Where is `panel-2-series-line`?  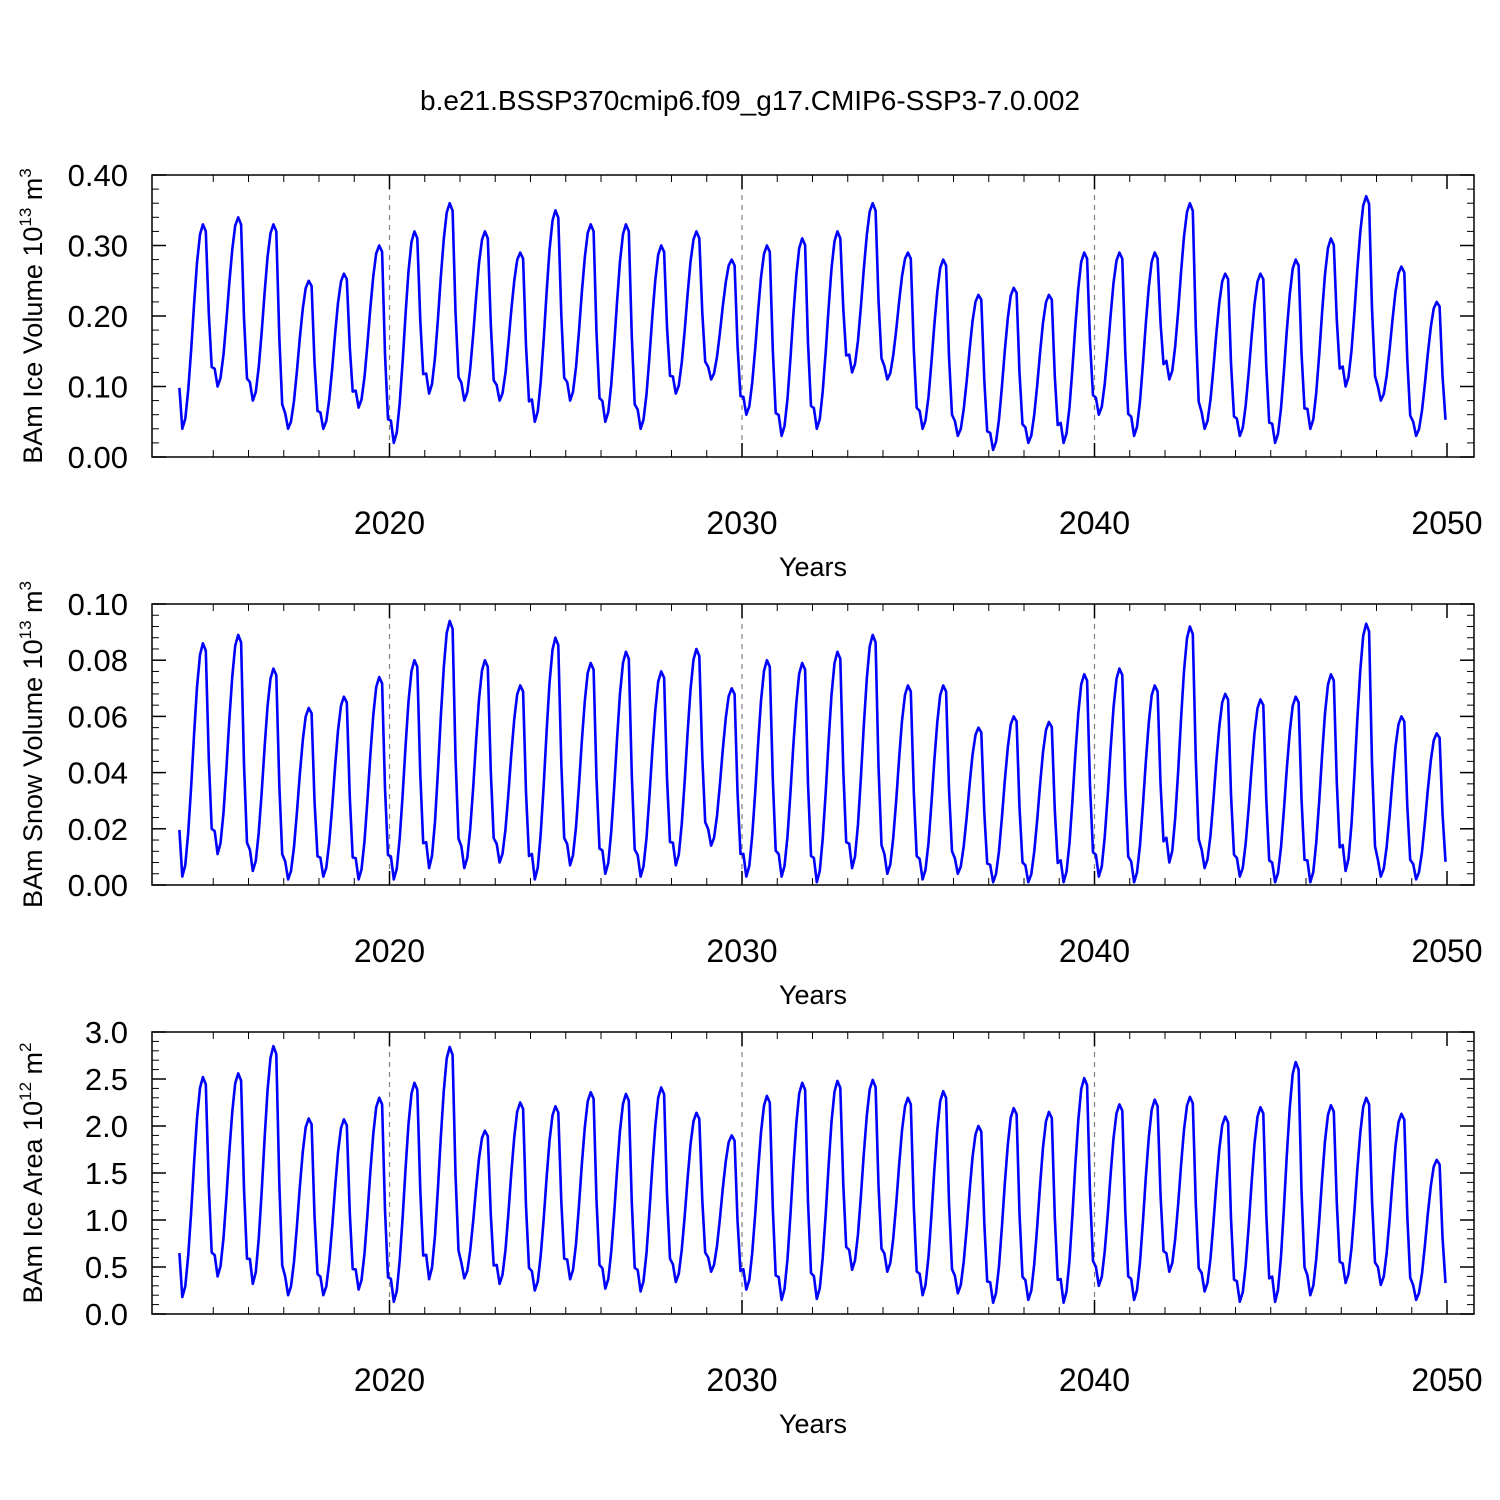 panel-2-series-line is located at coordinates (812, 751).